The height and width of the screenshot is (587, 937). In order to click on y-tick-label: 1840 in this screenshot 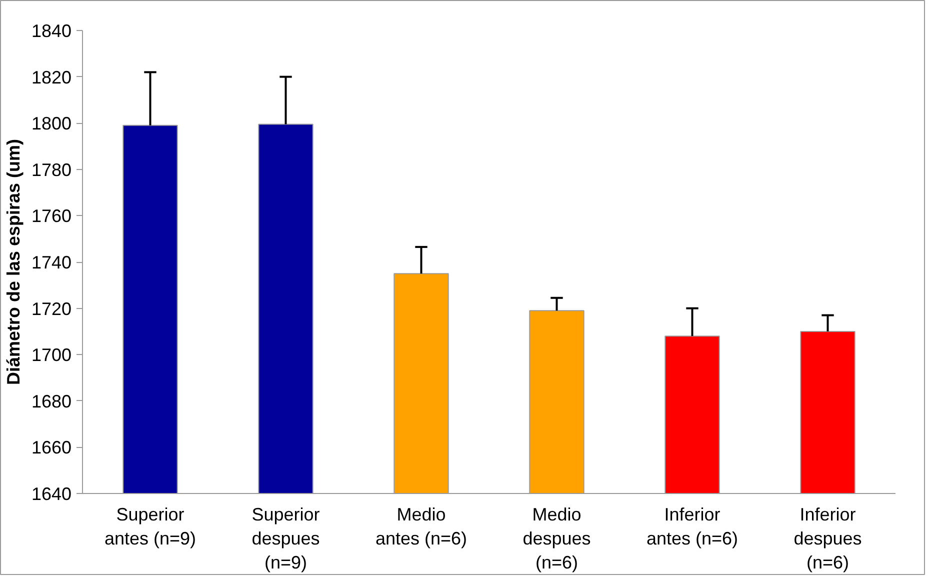, I will do `click(51, 31)`.